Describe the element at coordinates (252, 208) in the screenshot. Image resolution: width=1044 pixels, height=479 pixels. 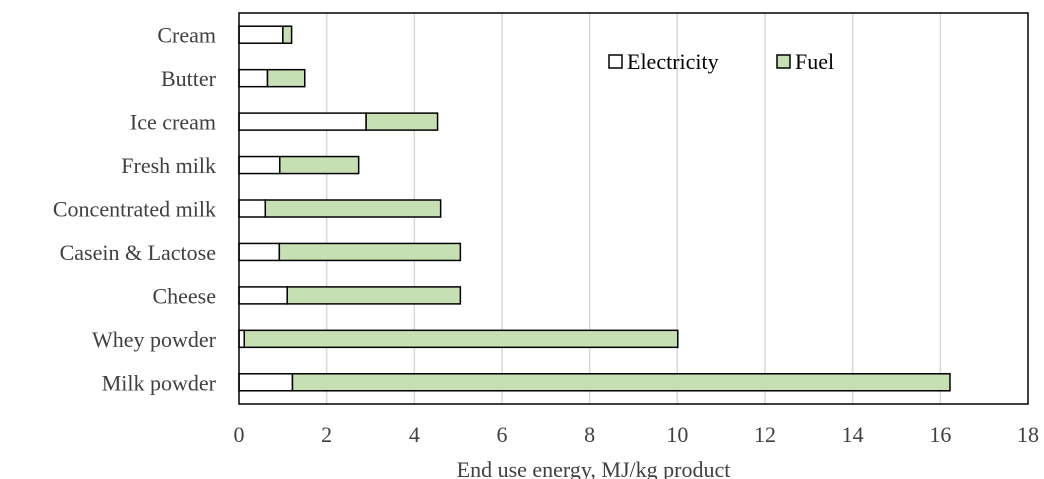
I see `bar-electricity-concentrated-milk` at that location.